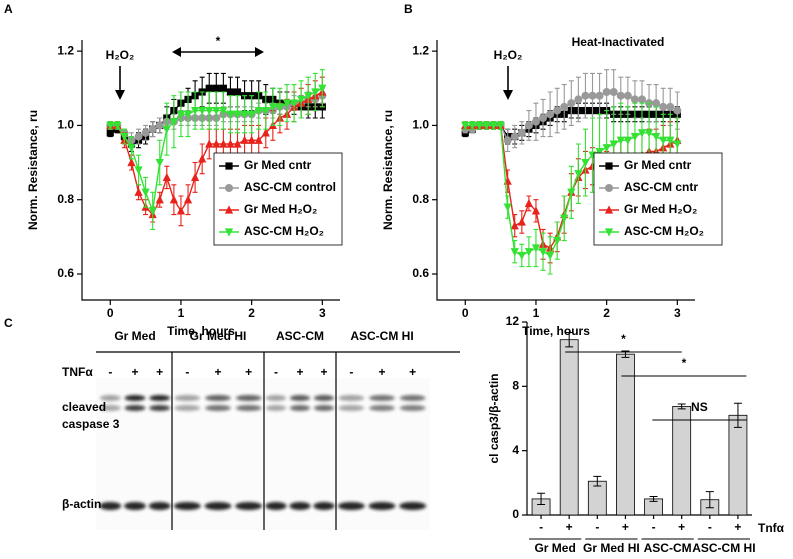 This screenshot has width=793, height=559. Describe the element at coordinates (388, 170) in the screenshot. I see `y-axis-label: Norm. Resistance, ru` at that location.